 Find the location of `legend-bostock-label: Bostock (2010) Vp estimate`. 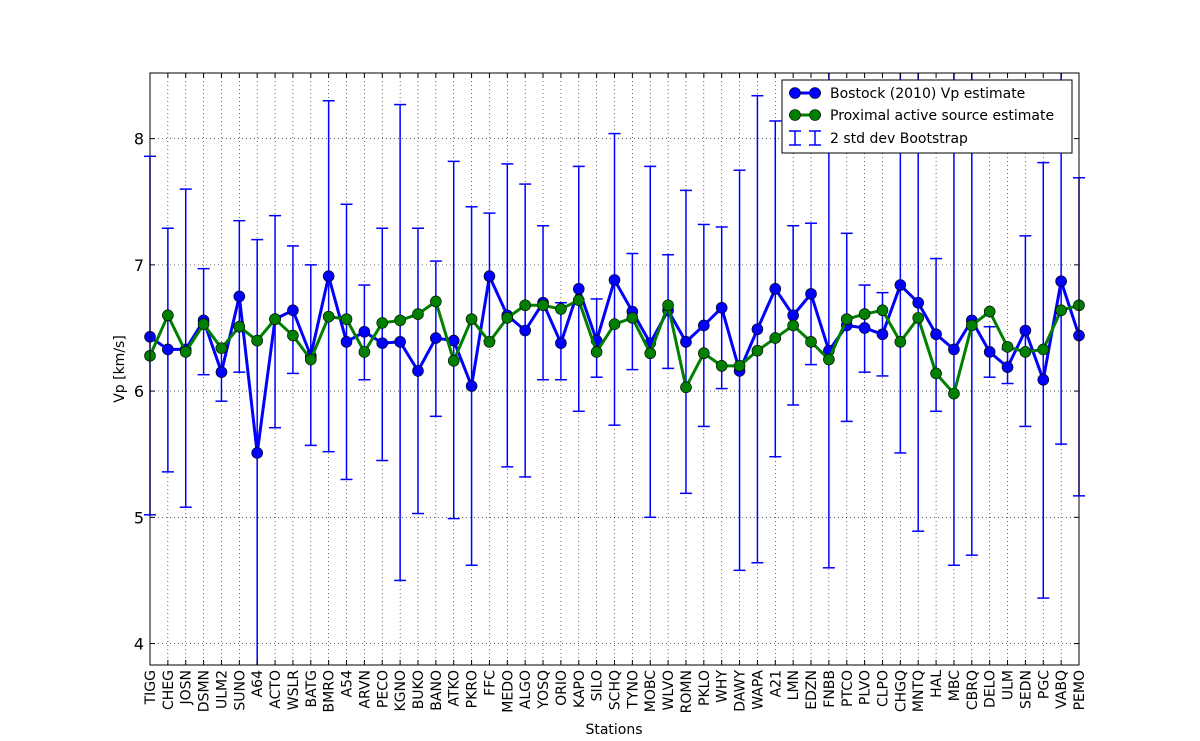

legend-bostock-label: Bostock (2010) Vp estimate is located at coordinates (927, 94).